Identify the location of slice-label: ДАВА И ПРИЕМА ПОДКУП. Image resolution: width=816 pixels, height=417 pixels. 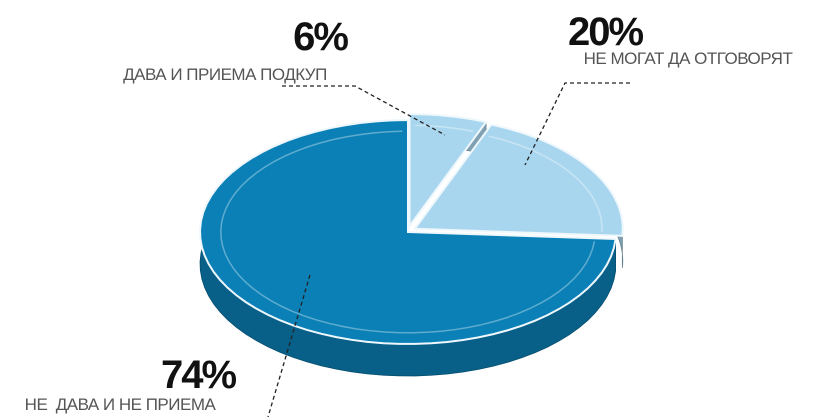
(225, 74).